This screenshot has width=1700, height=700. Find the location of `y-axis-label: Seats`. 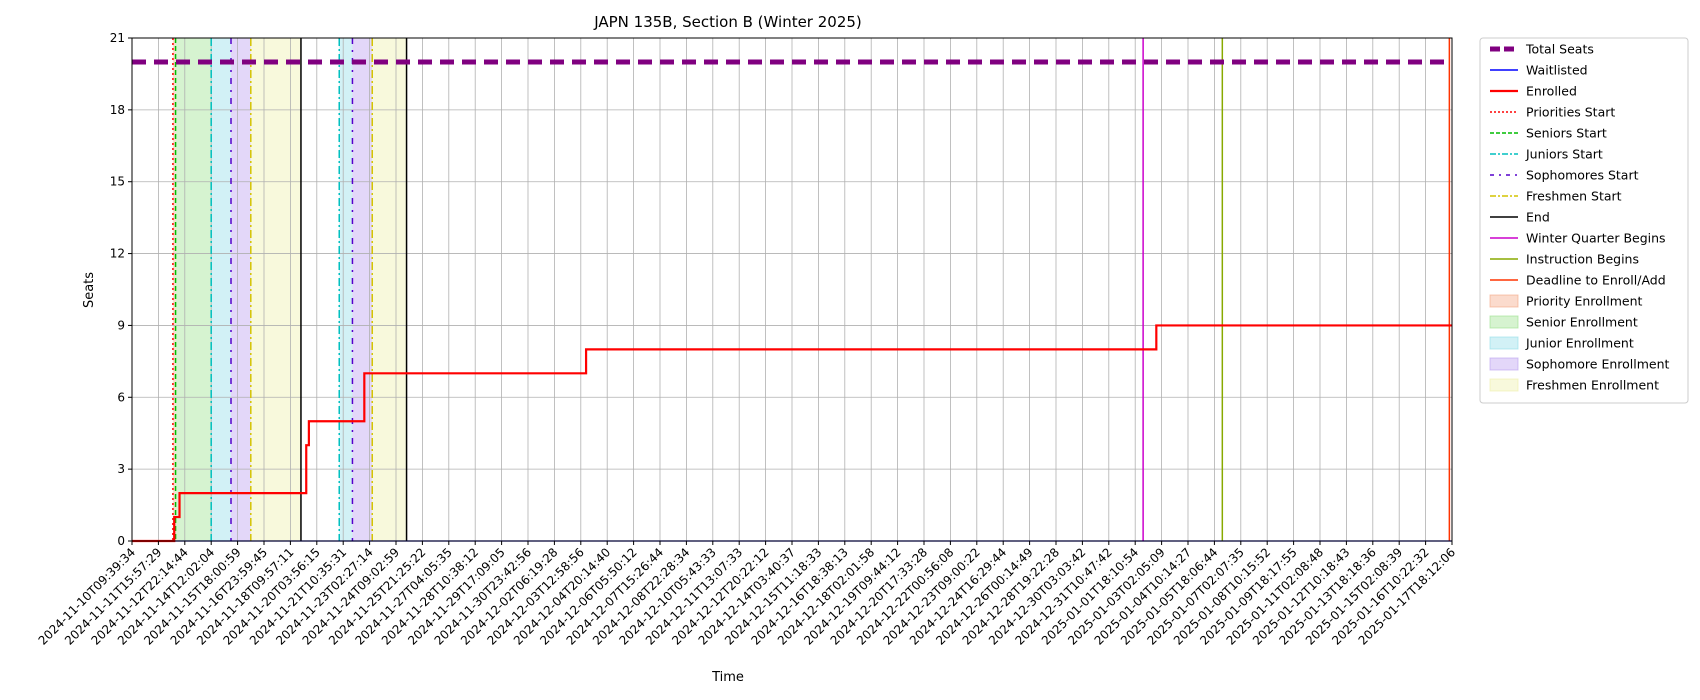

y-axis-label: Seats is located at coordinates (89, 290).